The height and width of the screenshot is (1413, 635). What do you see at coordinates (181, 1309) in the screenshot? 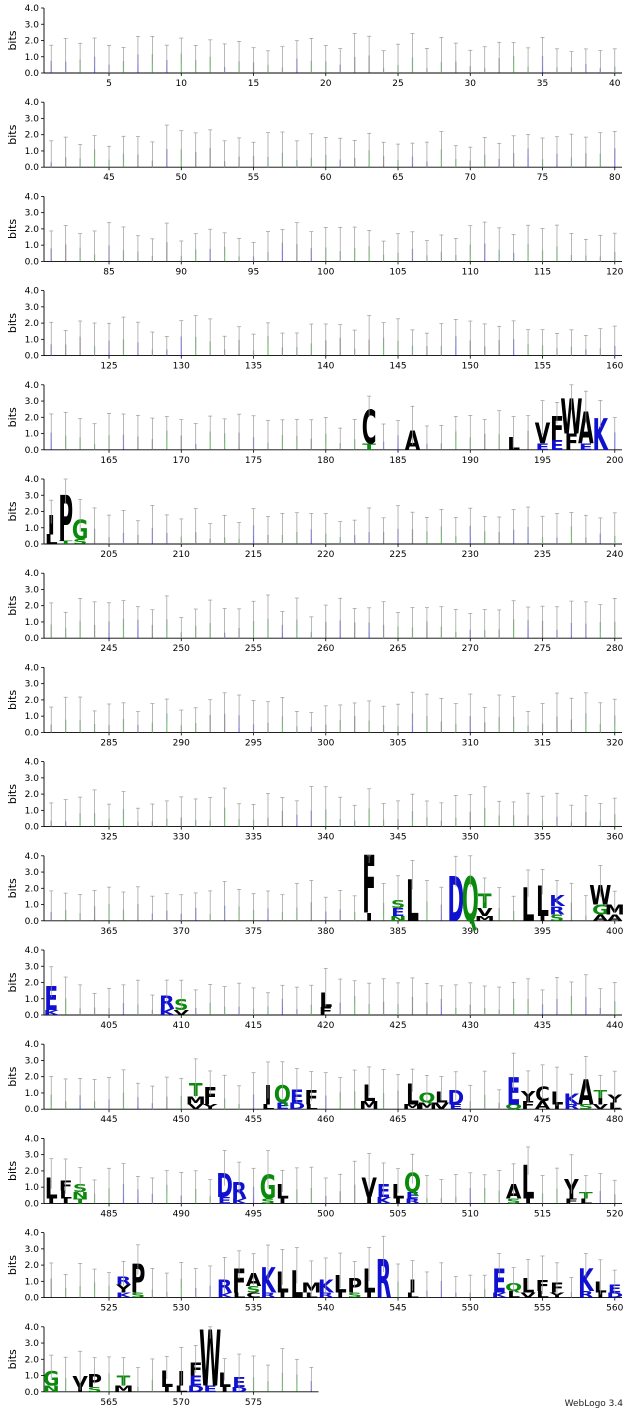
I see `x-tick-label: 530` at bounding box center [181, 1309].